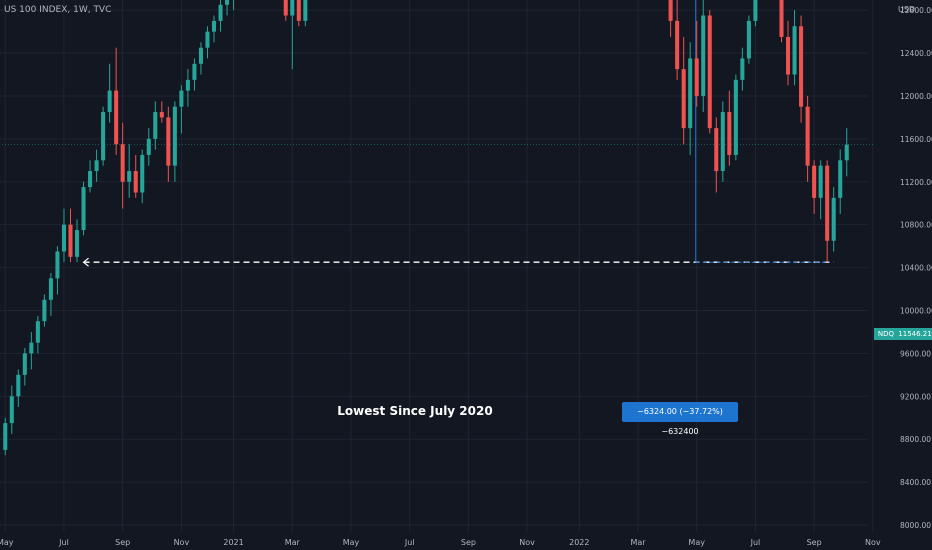 Image resolution: width=932 pixels, height=550 pixels. Describe the element at coordinates (916, 182) in the screenshot. I see `y-tick-label: 11200.00` at that location.